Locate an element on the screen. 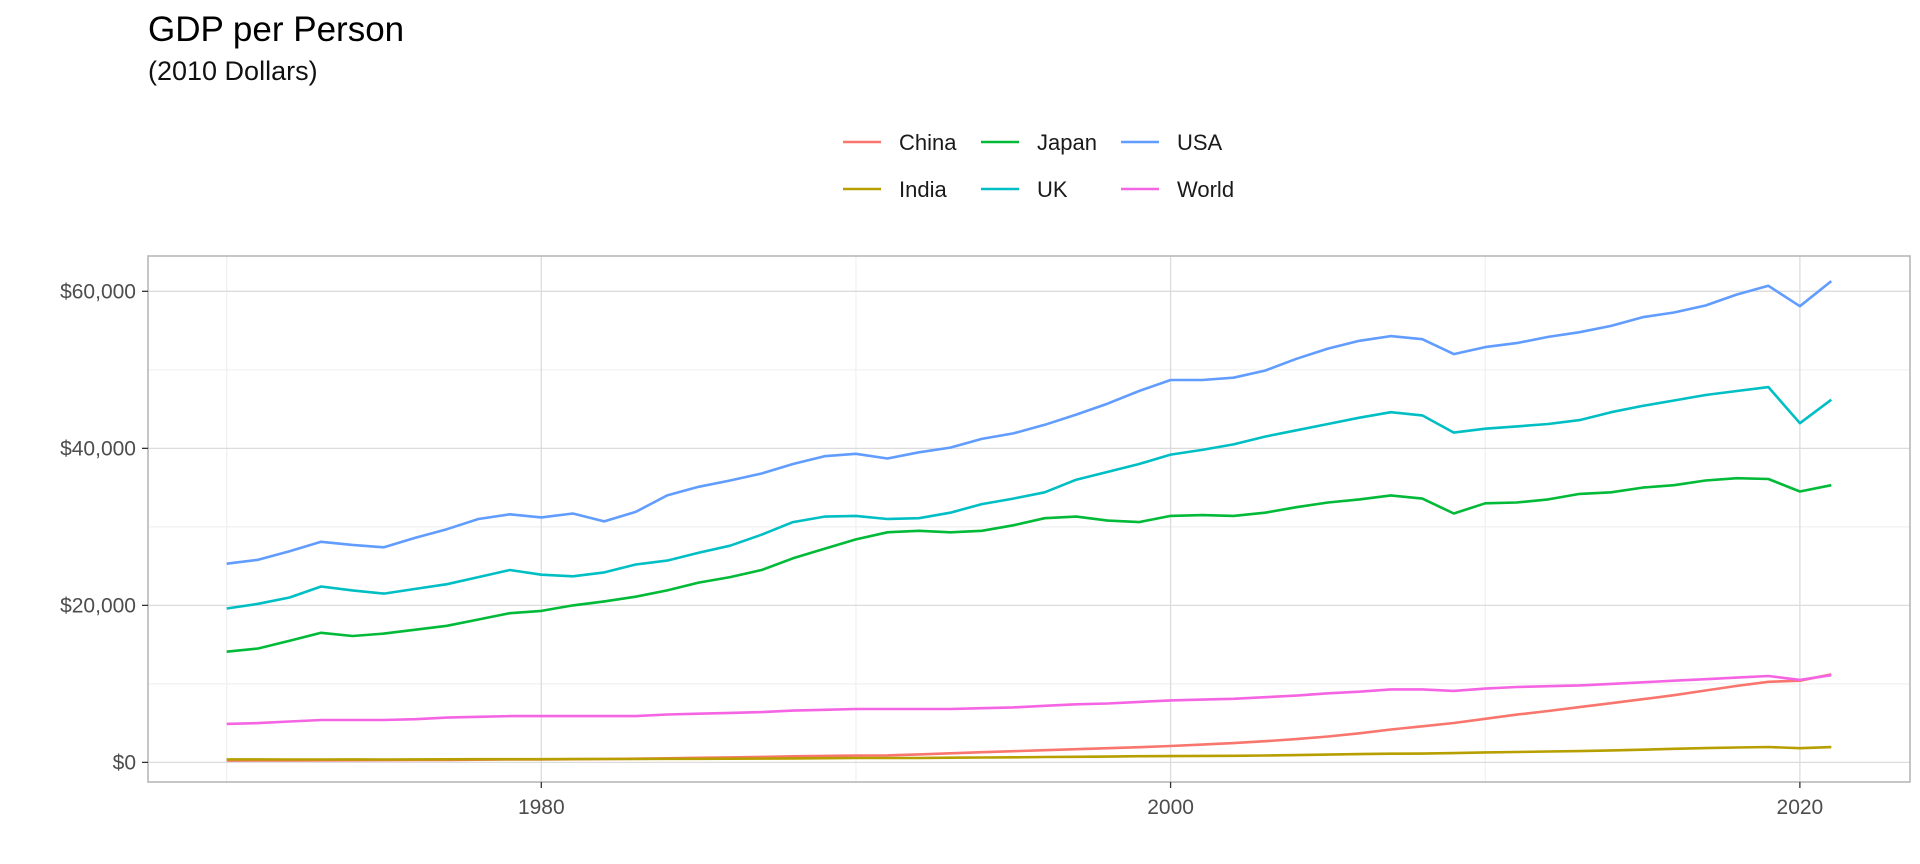  y-tick-label: $40,000 is located at coordinates (98, 448).